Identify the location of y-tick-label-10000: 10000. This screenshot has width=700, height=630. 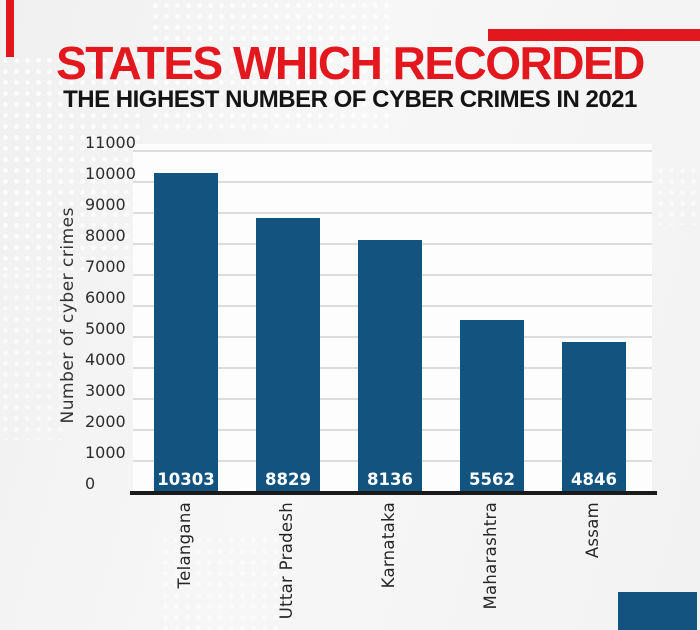
(110, 173).